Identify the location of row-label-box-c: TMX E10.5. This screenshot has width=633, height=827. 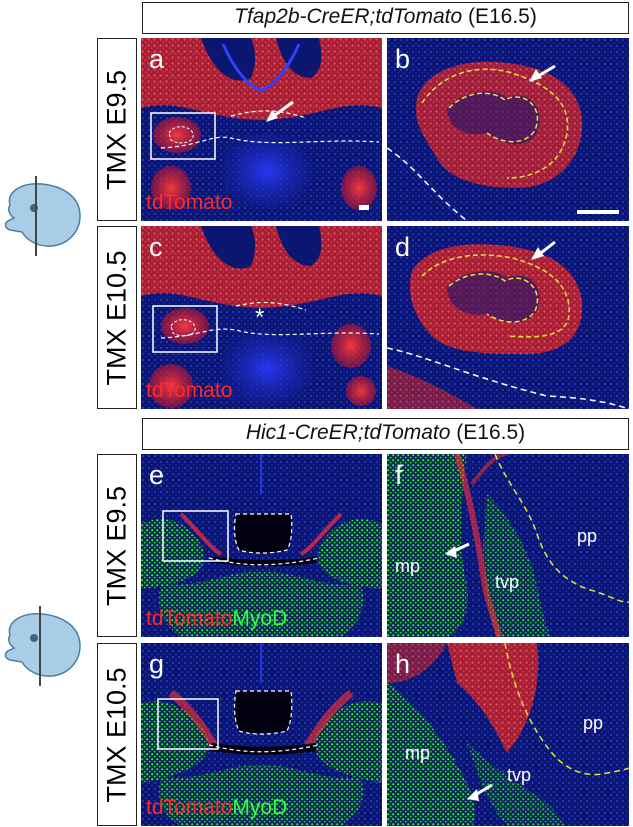
(117, 317).